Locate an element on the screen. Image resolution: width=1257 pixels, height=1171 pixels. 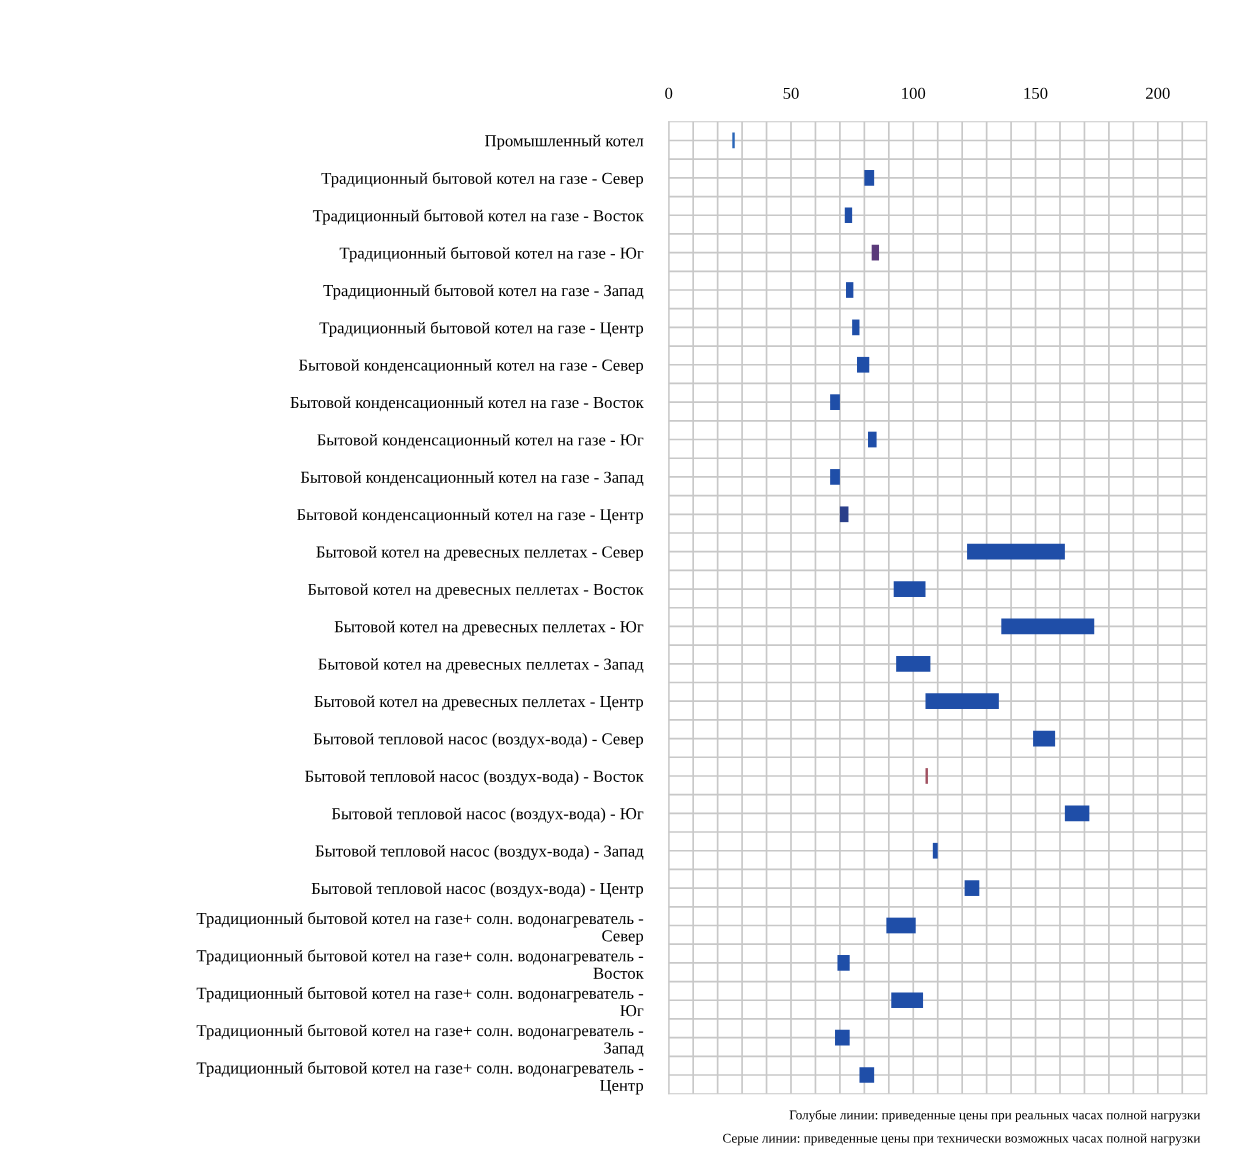
x-tick-label: 100 is located at coordinates (914, 93).